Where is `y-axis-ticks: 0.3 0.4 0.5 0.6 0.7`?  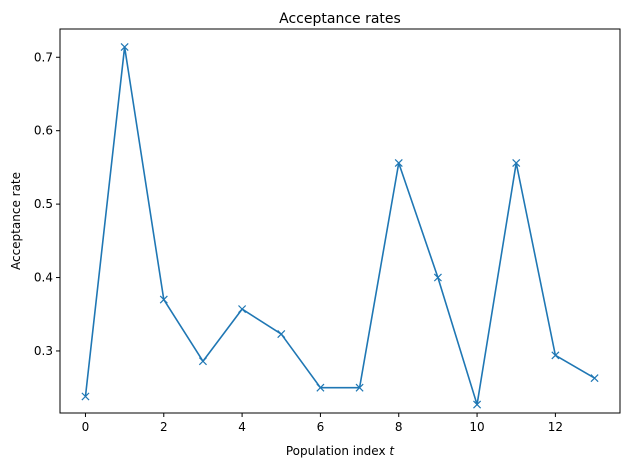
y-axis-ticks: 0.3 0.4 0.5 0.6 0.7 is located at coordinates (47, 204).